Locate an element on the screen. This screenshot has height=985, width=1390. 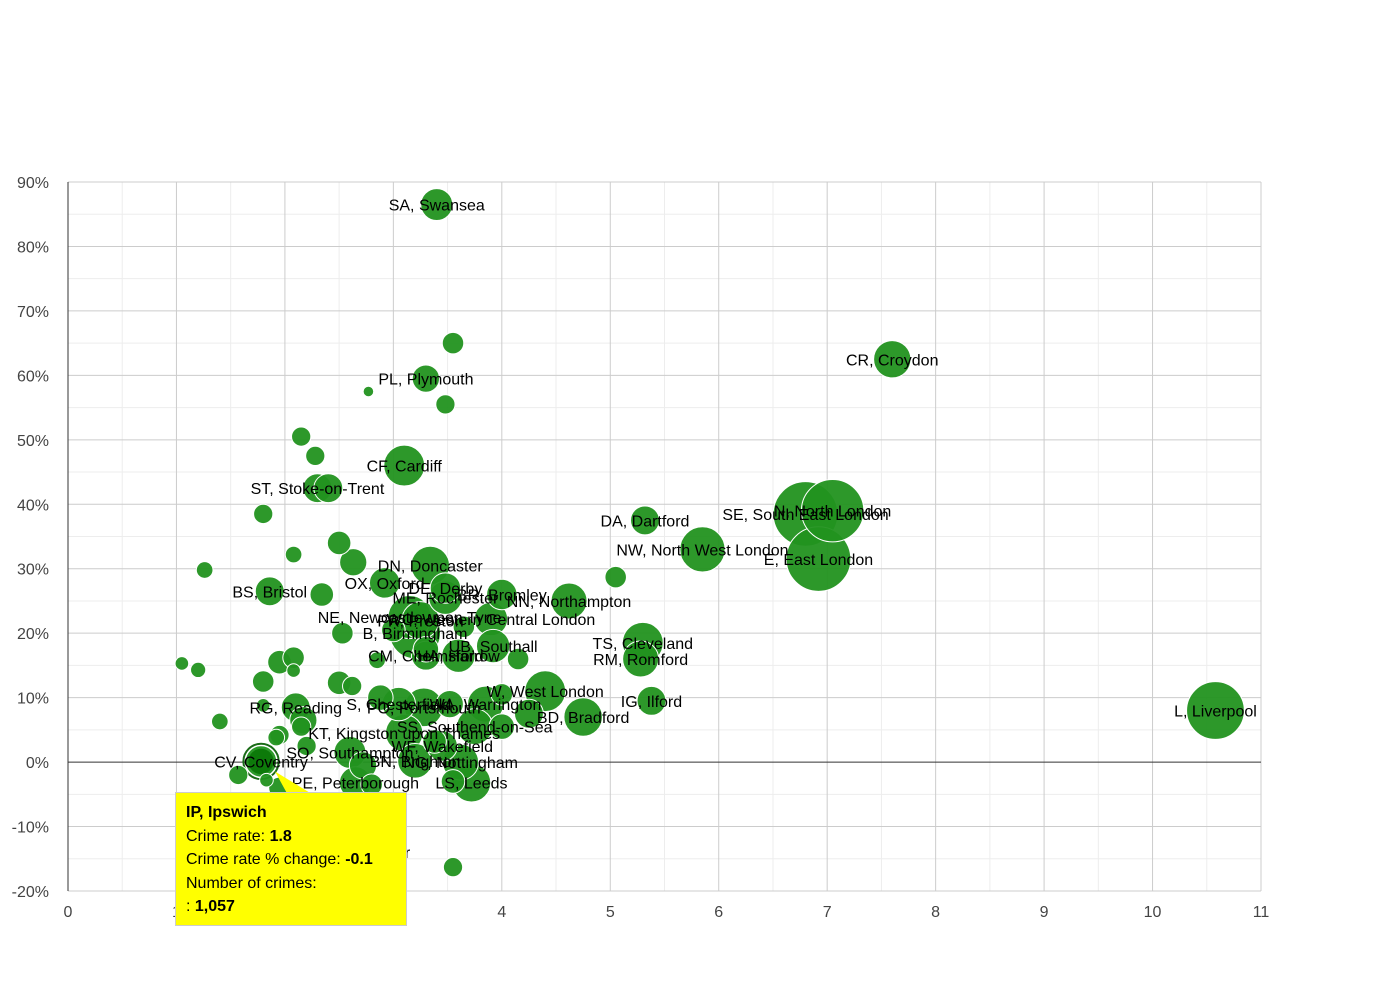
bubble-label: KT, Kingston upon Thames is located at coordinates (404, 734).